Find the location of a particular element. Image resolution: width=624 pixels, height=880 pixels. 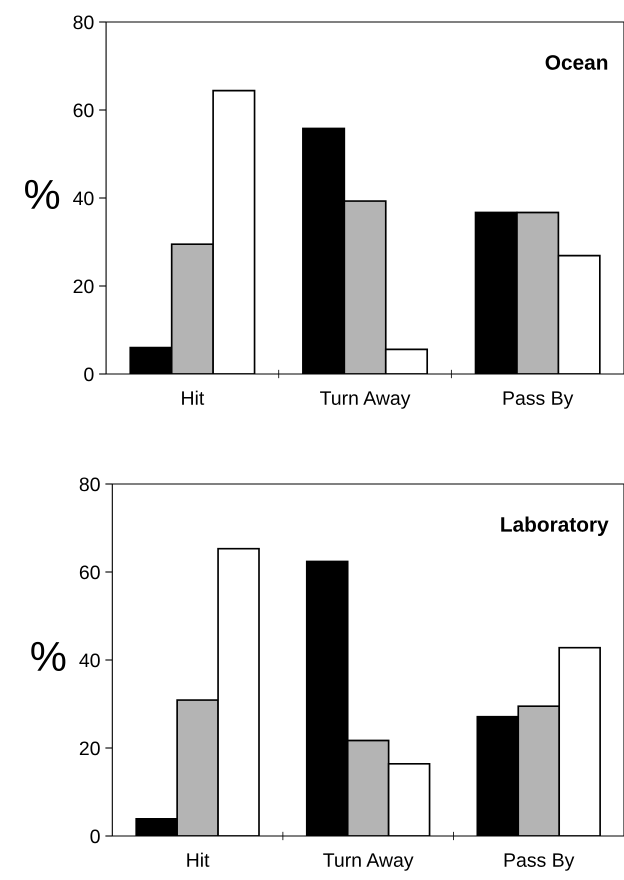

text: Laboratory is located at coordinates (555, 526).